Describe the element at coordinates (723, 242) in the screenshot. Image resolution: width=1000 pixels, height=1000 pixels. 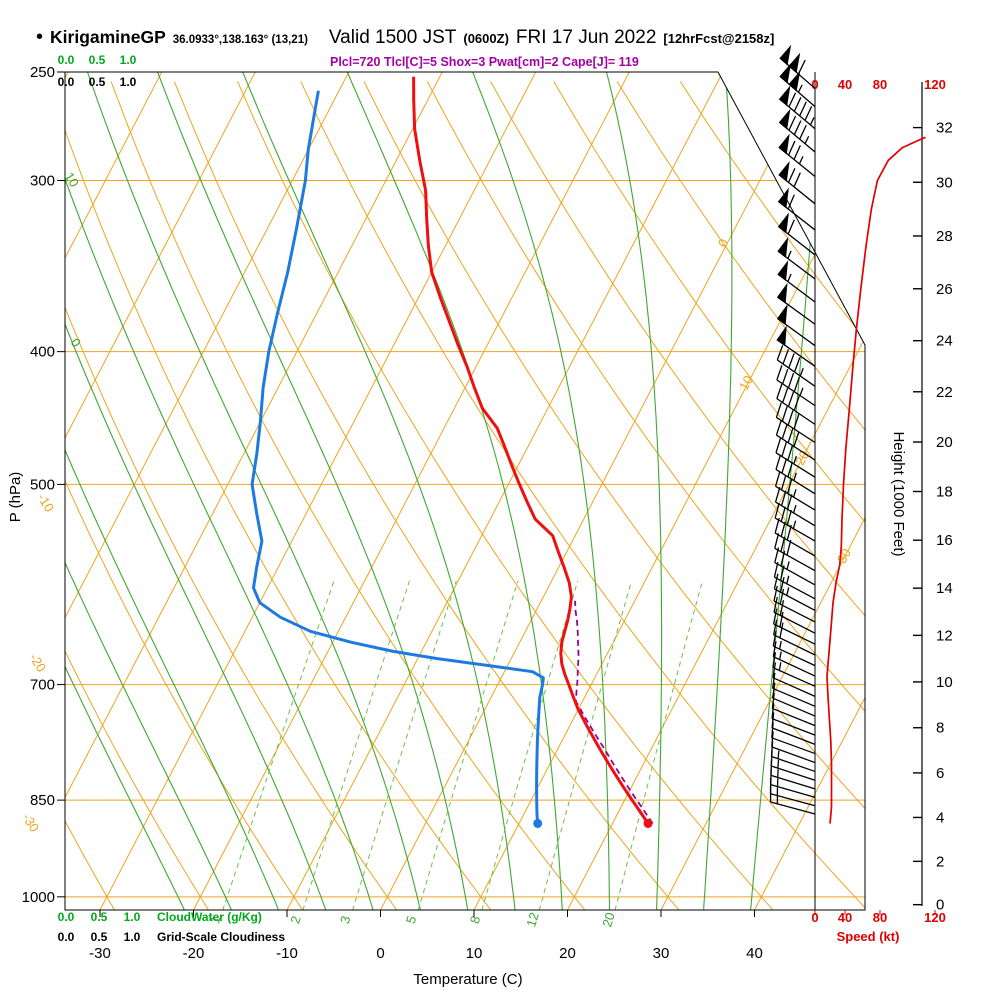
I see `isotherm-label: 0` at that location.